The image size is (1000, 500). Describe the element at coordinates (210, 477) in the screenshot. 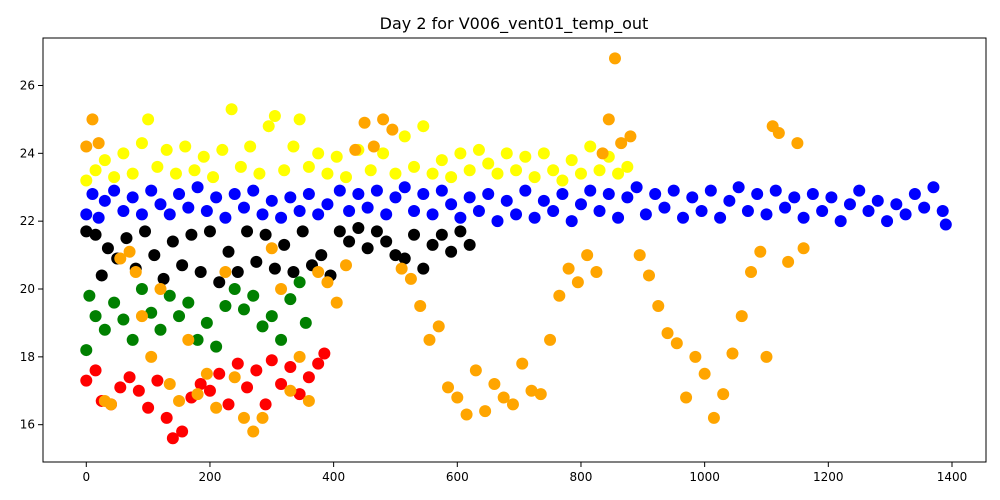

I see `x-tick-label: 200` at that location.